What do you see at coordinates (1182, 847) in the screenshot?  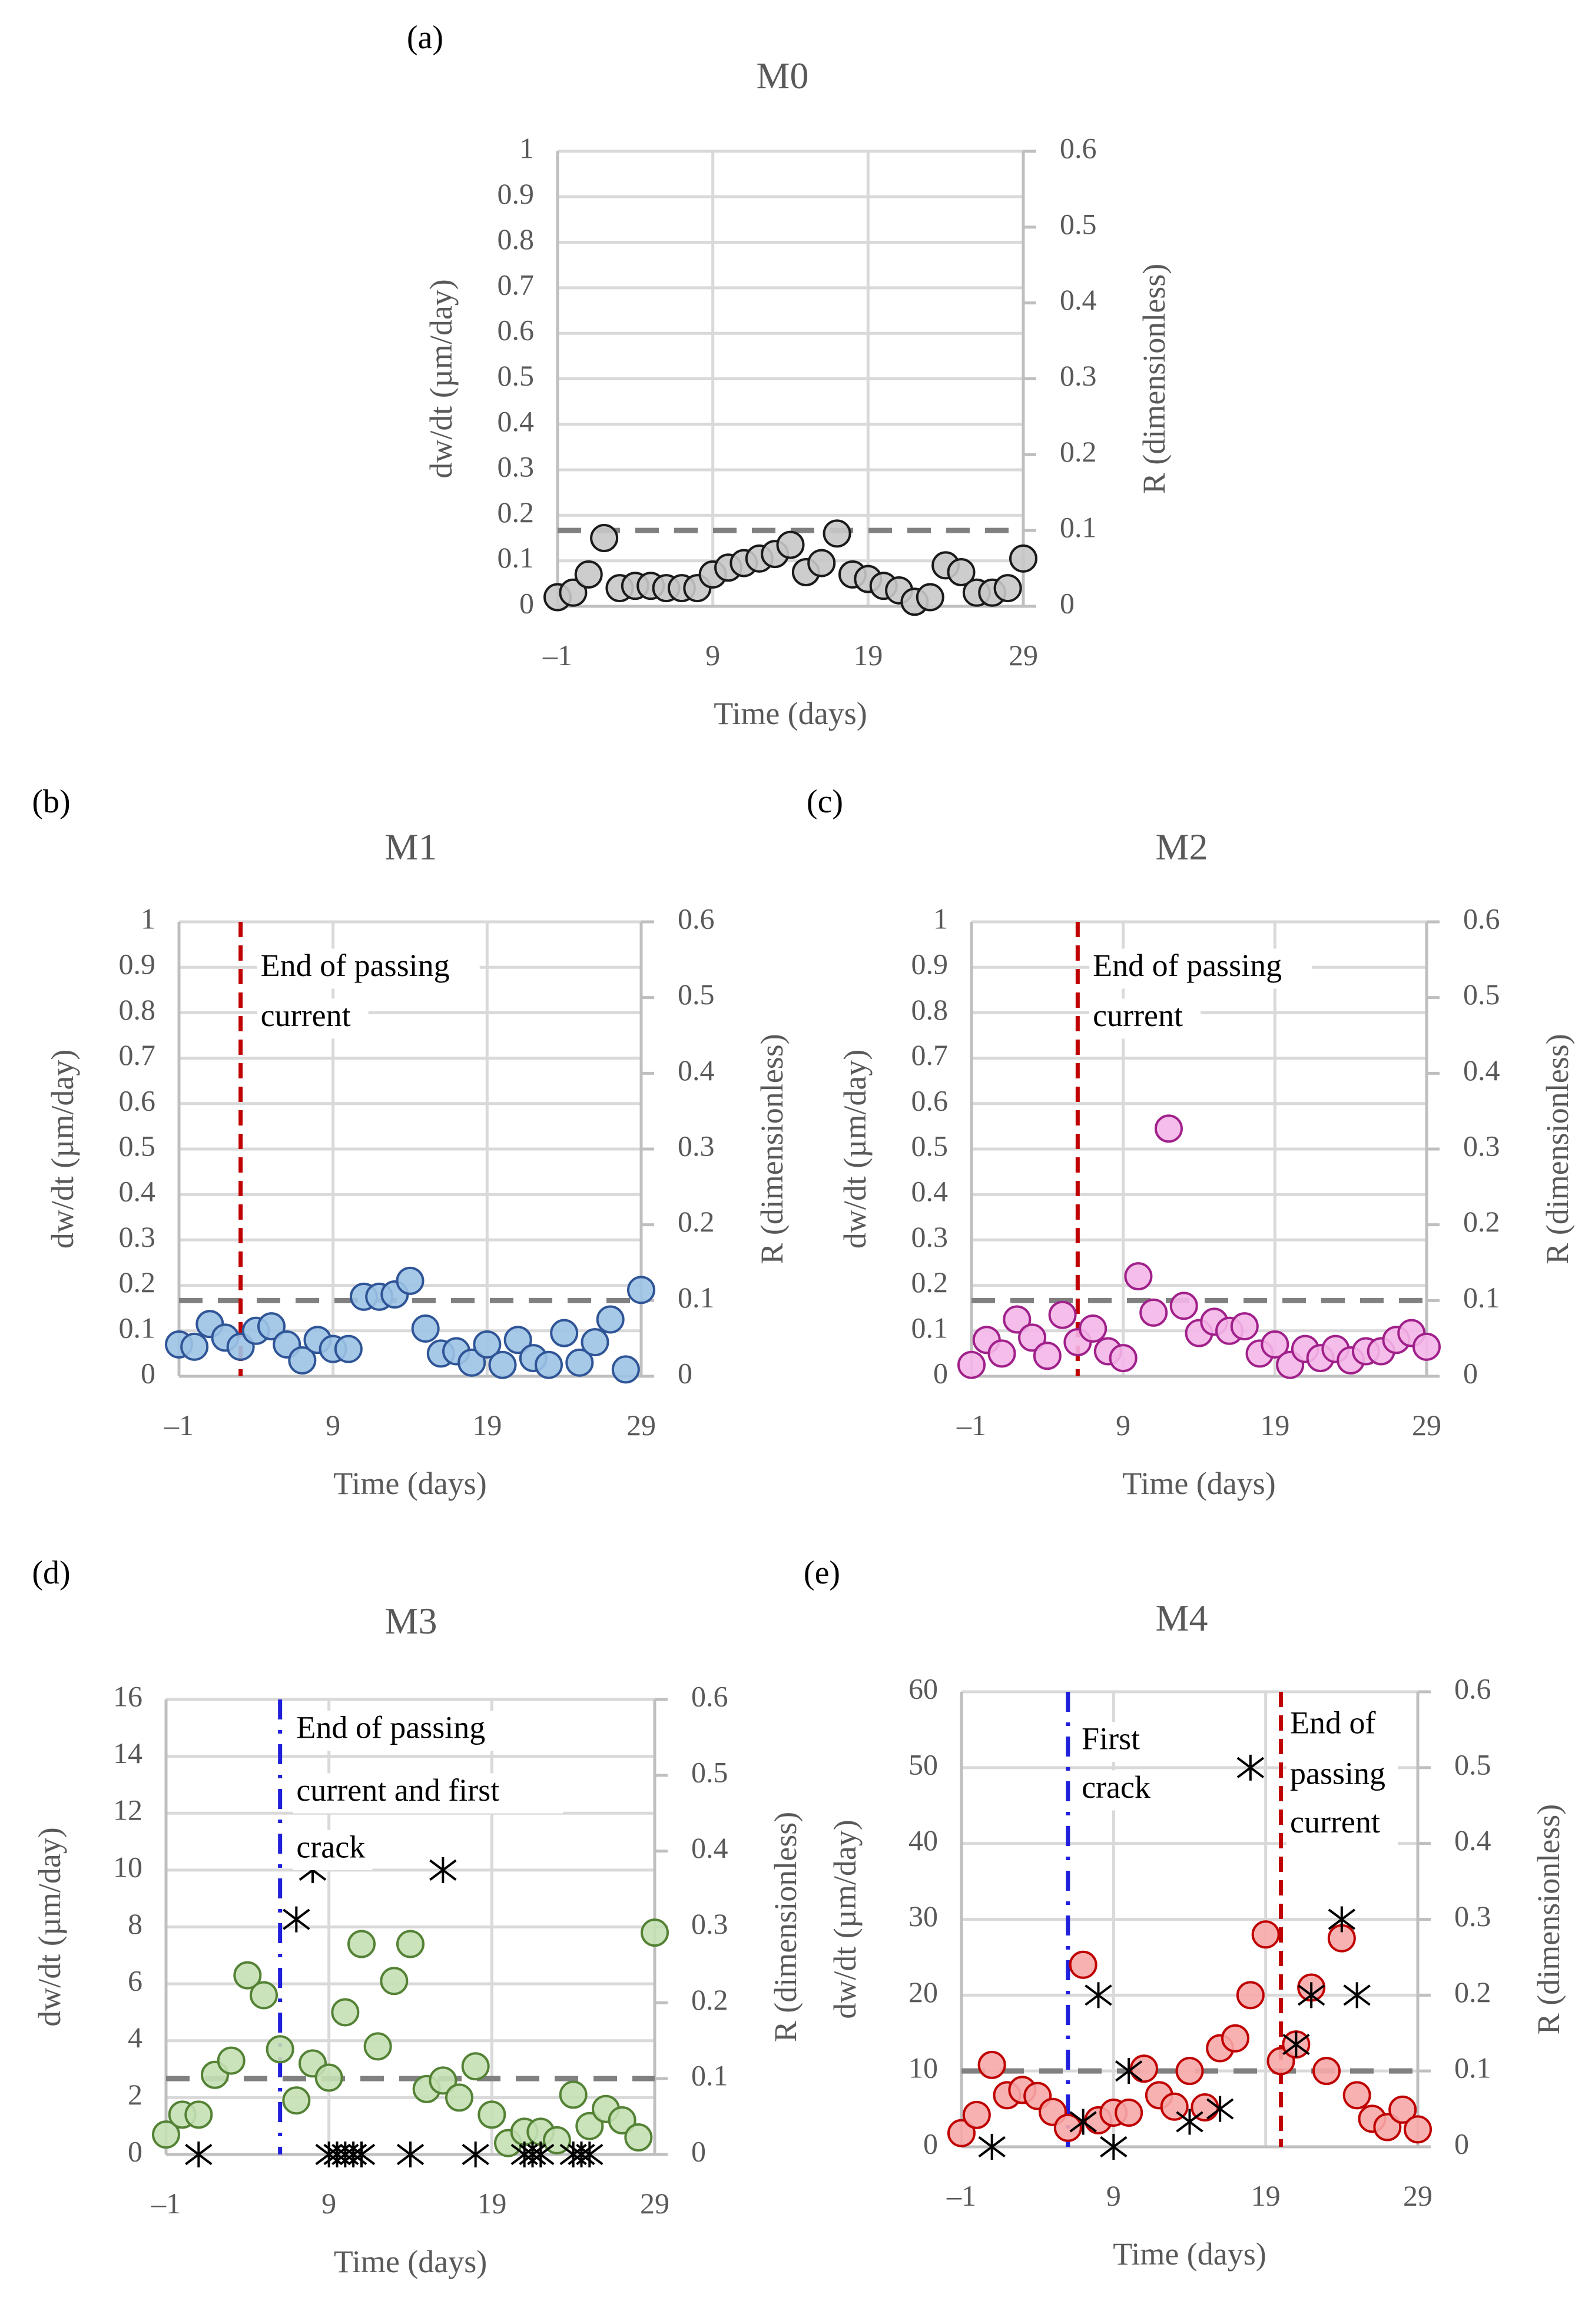 I see `chart-title: M2` at bounding box center [1182, 847].